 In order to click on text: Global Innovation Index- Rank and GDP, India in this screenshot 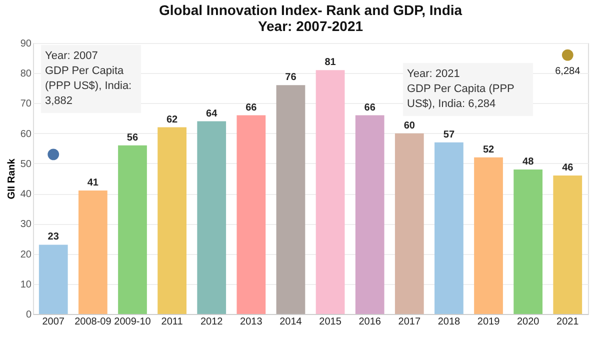, I will do `click(310, 10)`.